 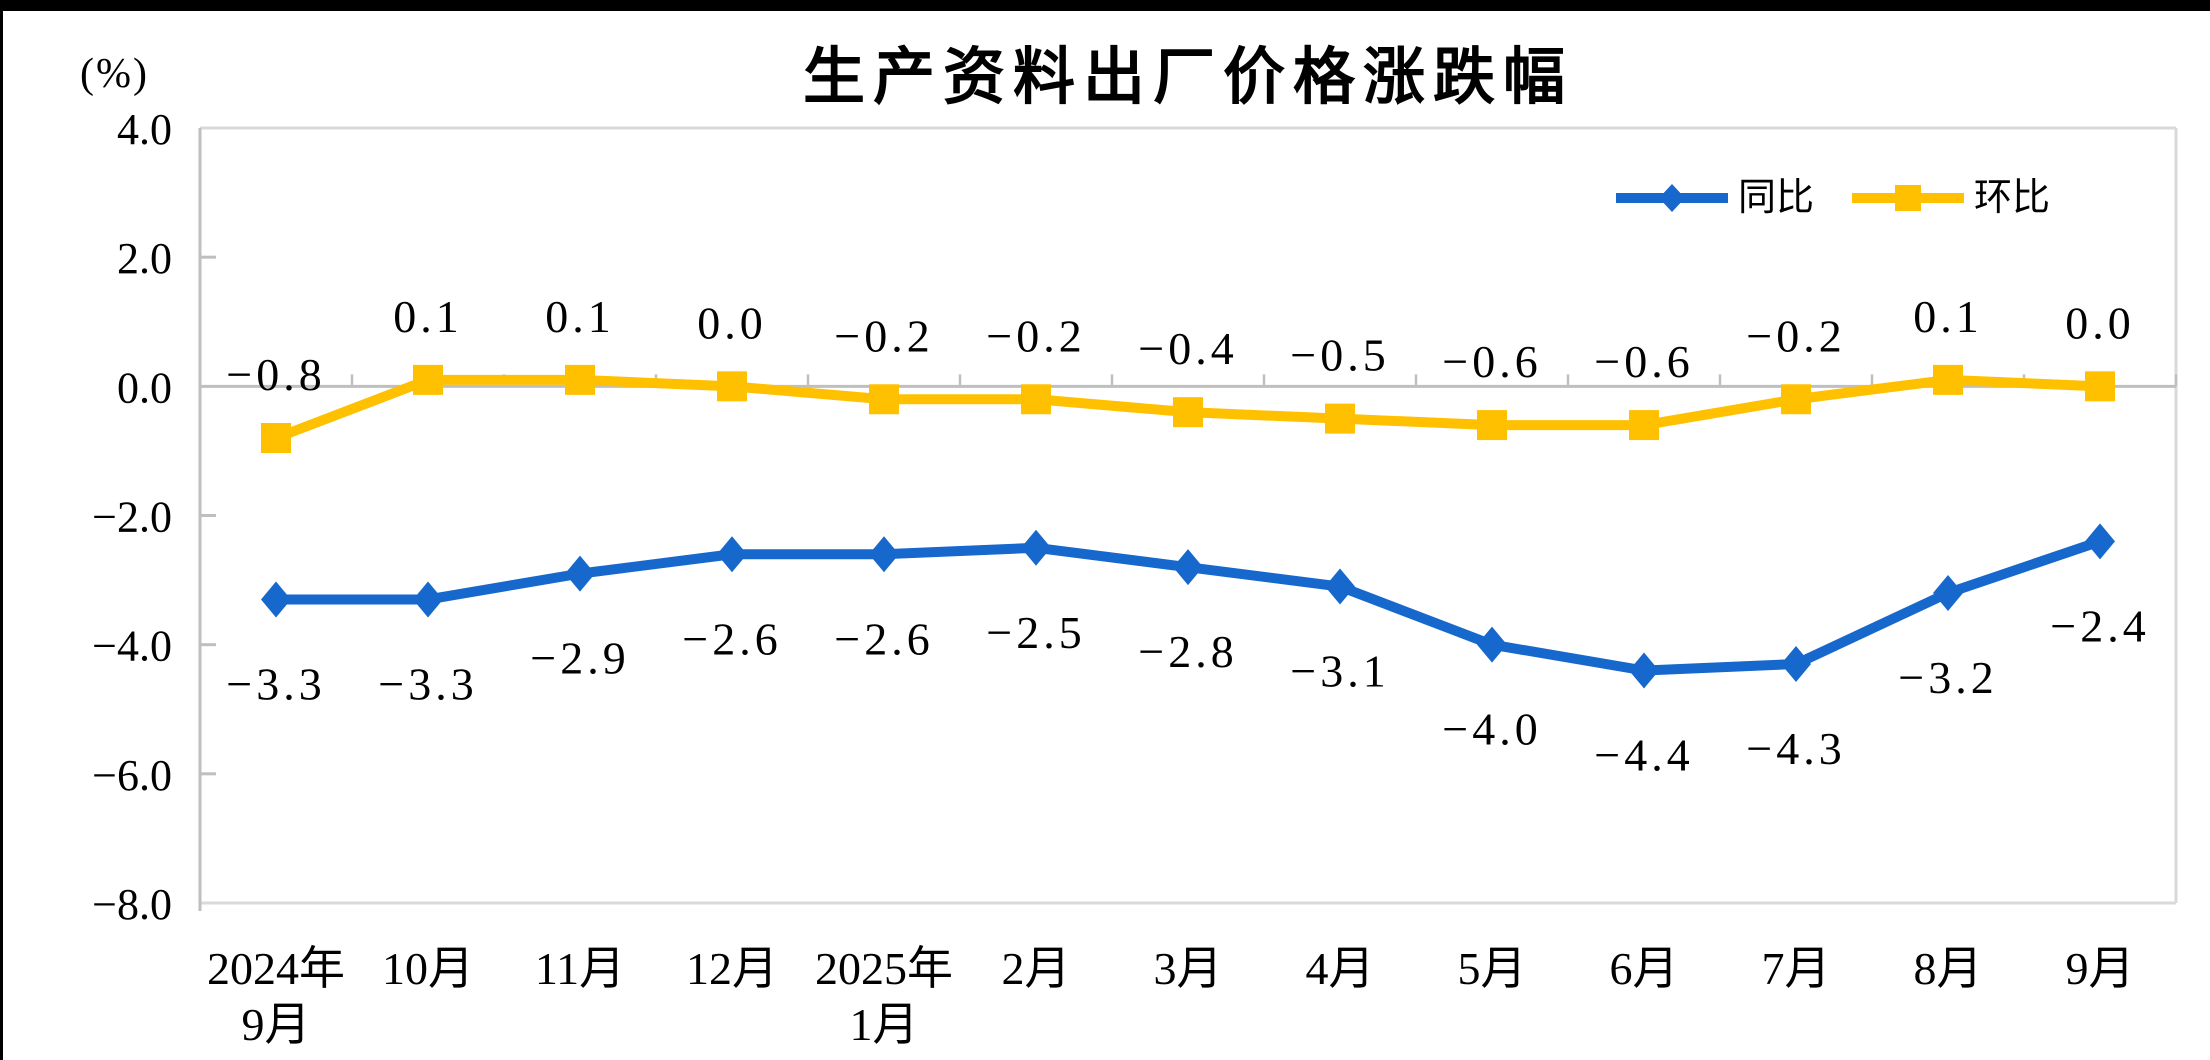 What do you see at coordinates (132, 775) in the screenshot?
I see `y-axis-tick-label: −6.0` at bounding box center [132, 775].